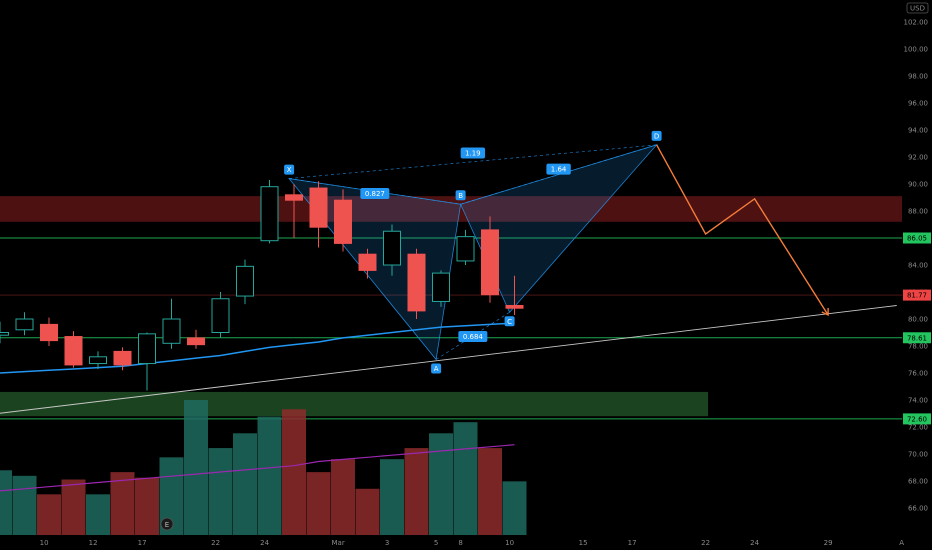  I want to click on price-level-badge: 72.60, so click(917, 419).